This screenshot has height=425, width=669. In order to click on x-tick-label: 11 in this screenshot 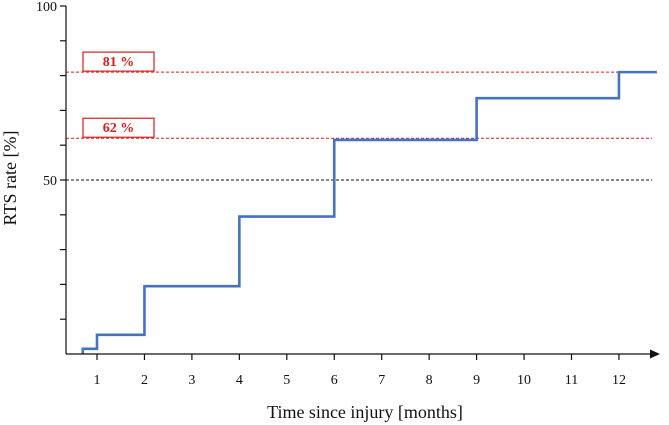, I will do `click(571, 380)`.